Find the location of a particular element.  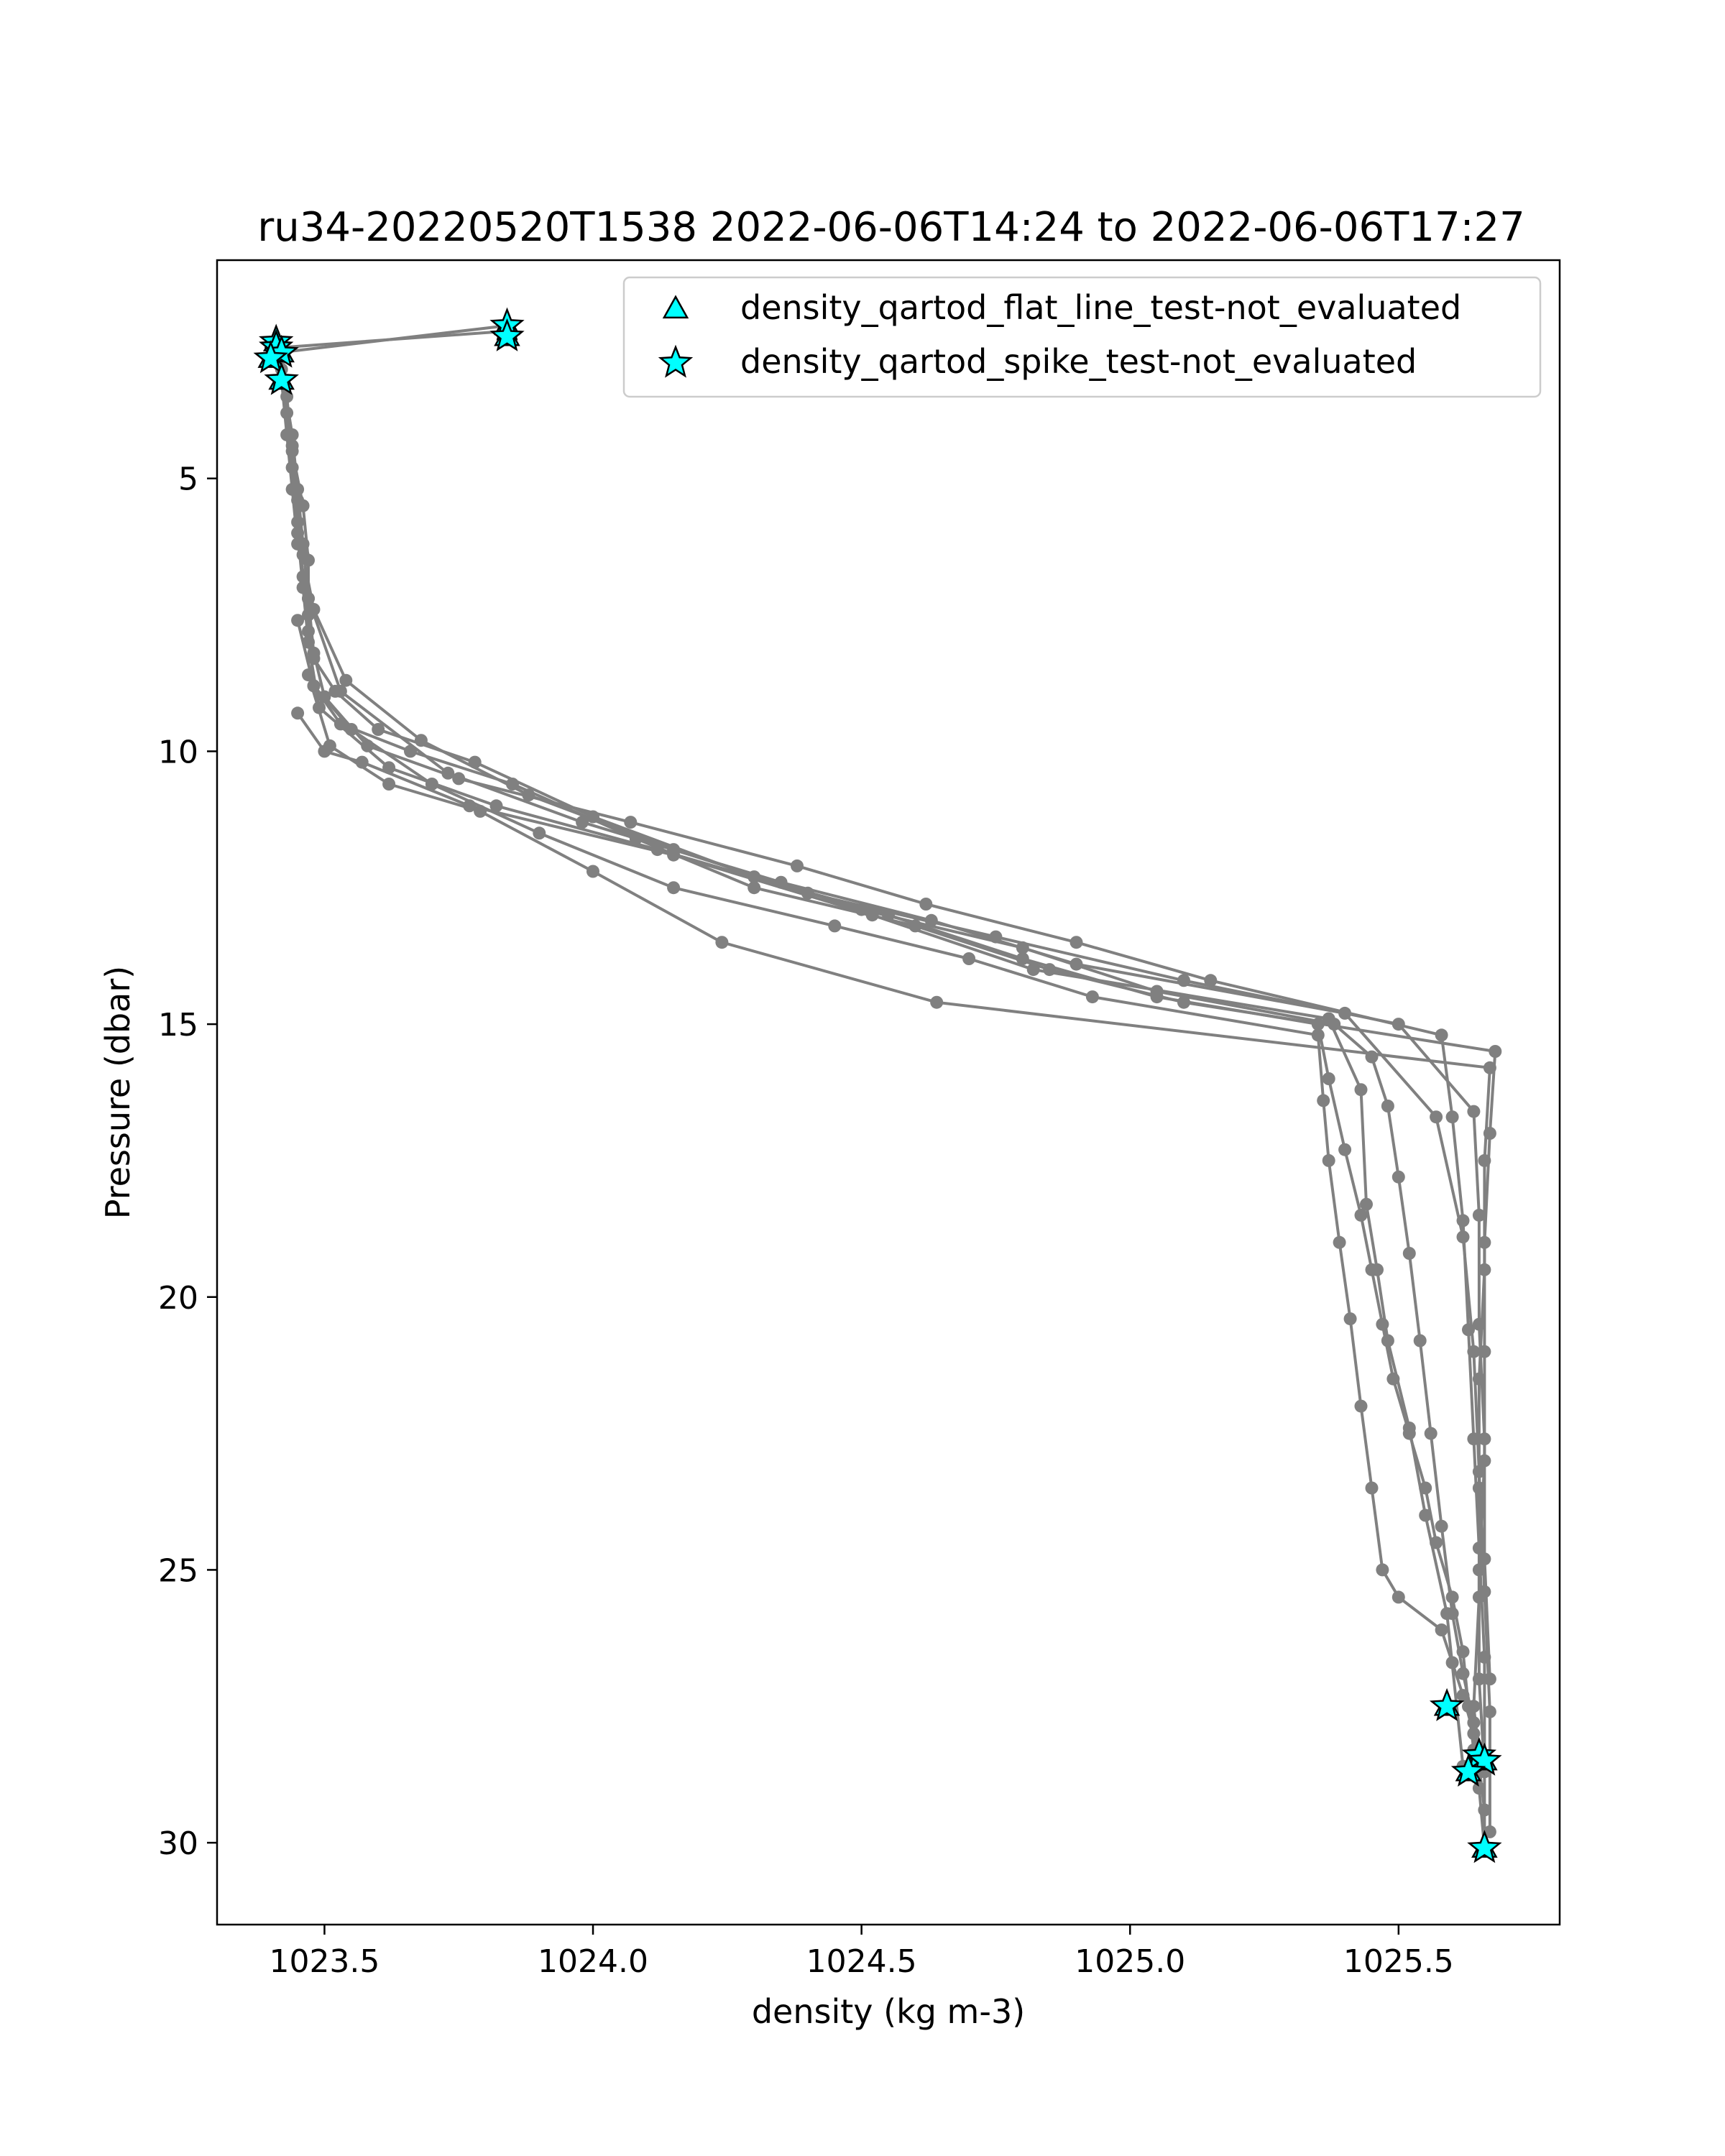

y-tick-label: 10 is located at coordinates (178, 752).